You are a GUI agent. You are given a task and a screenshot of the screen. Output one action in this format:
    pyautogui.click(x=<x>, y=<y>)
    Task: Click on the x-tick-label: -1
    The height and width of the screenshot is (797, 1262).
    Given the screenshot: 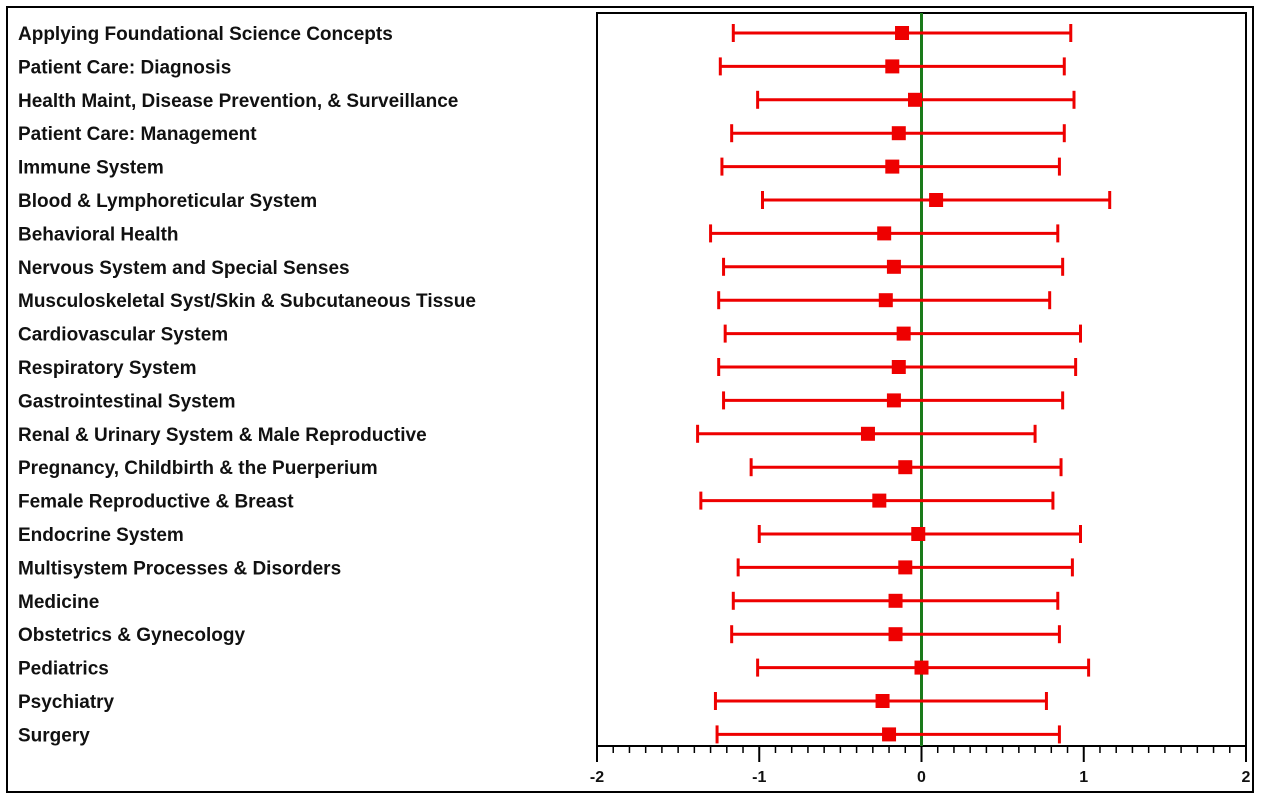 What is the action you would take?
    pyautogui.click(x=759, y=777)
    